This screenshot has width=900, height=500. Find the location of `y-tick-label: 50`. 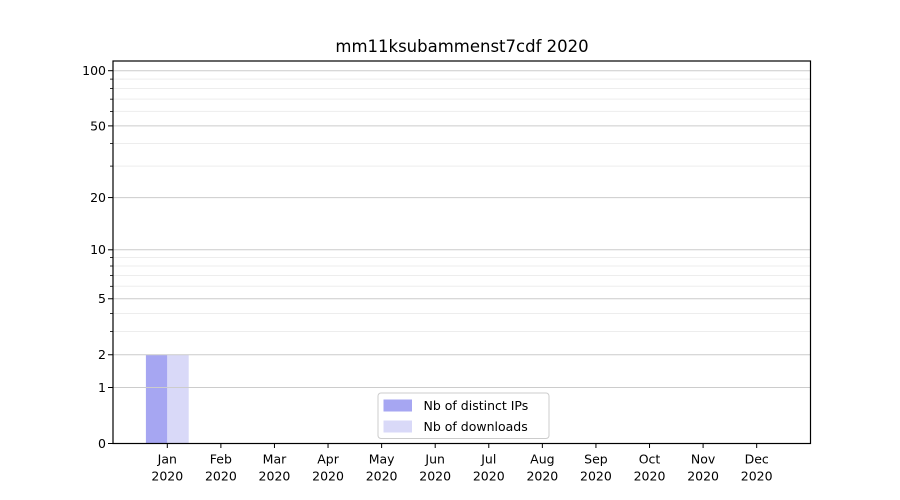

y-tick-label: 50 is located at coordinates (98, 125).